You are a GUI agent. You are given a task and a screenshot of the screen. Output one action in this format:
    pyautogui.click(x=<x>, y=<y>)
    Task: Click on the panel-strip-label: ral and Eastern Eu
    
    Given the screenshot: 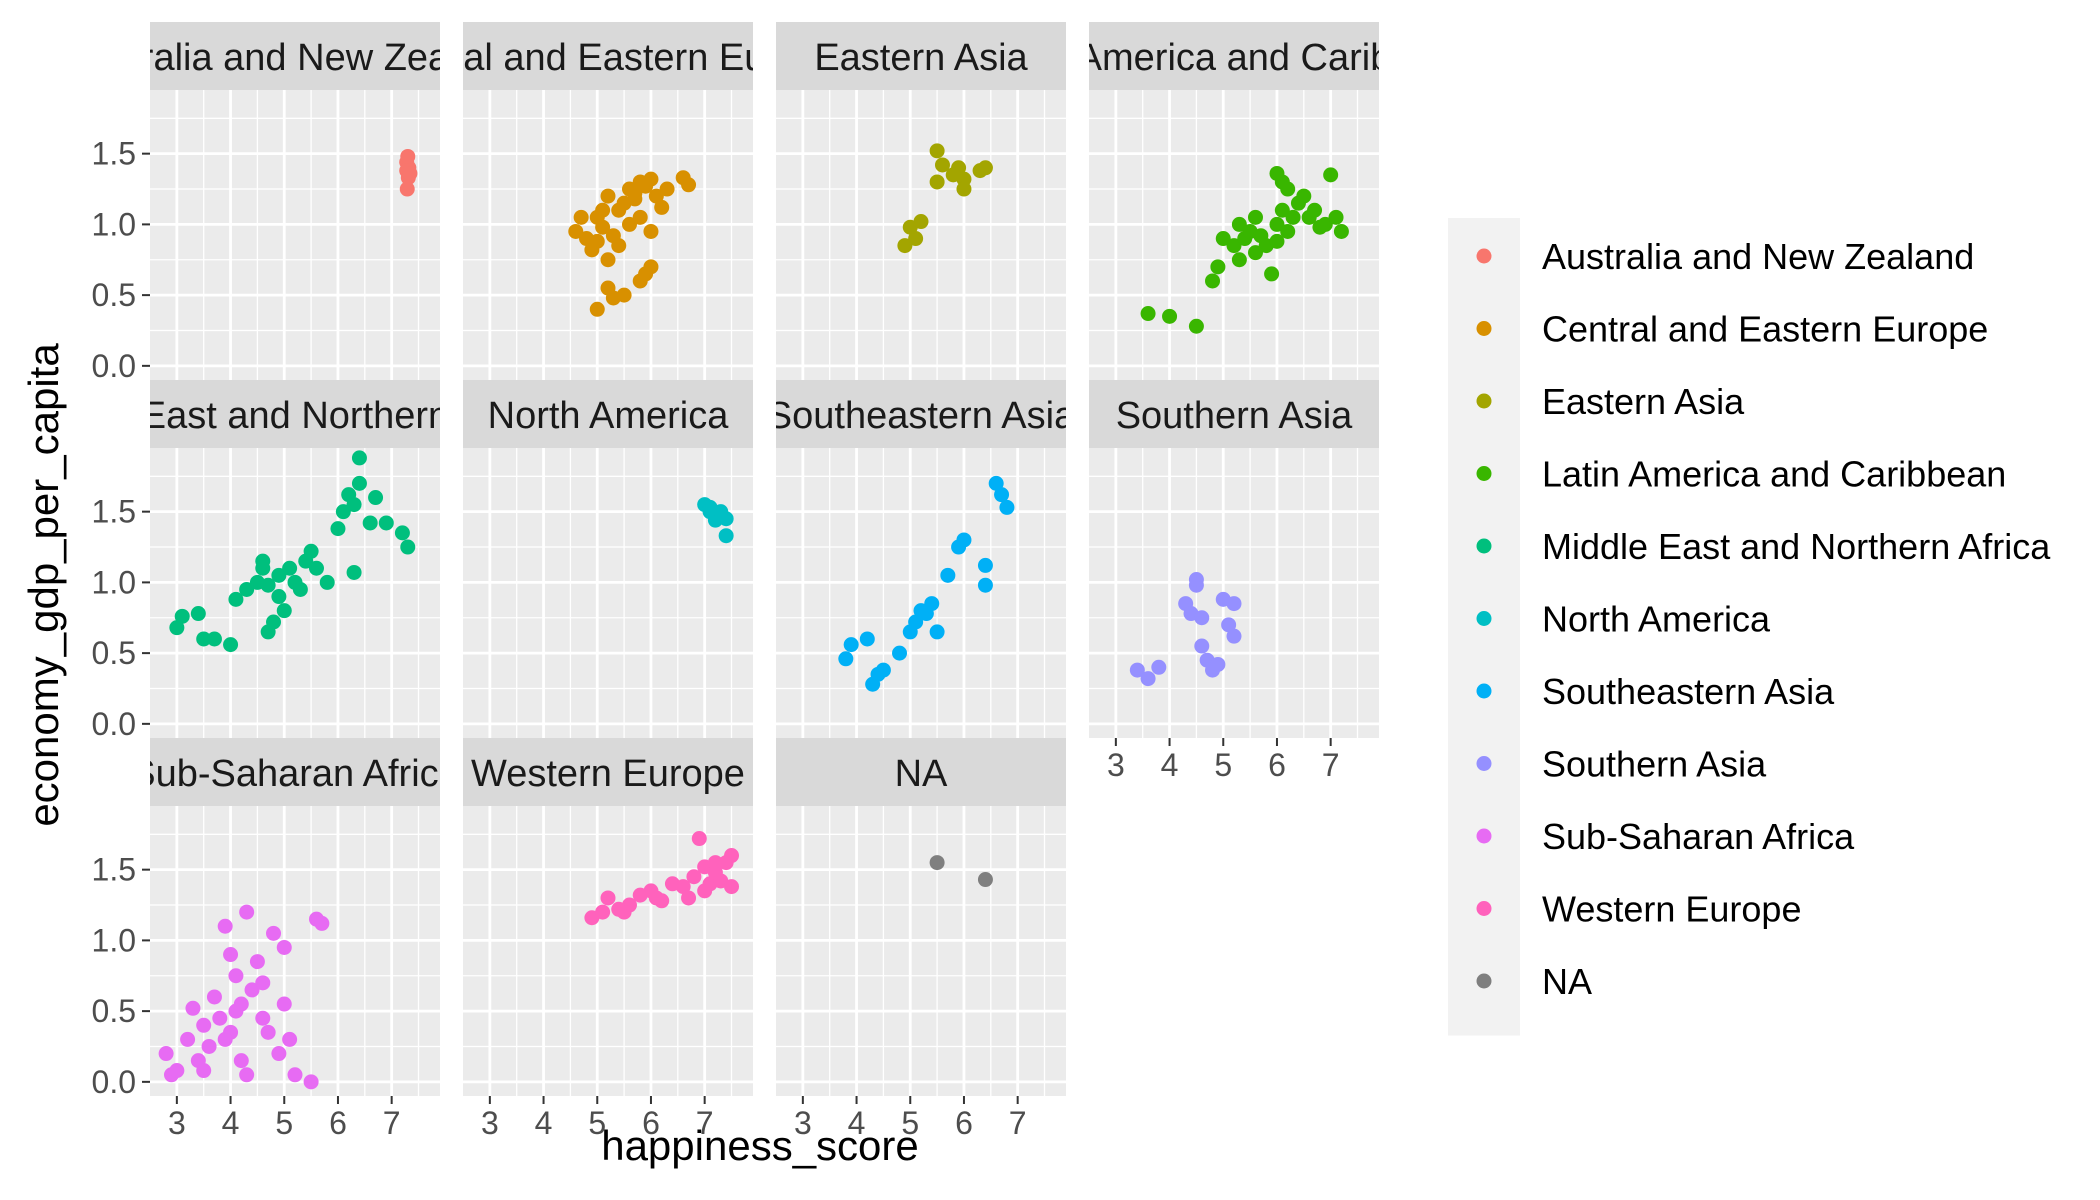 What is the action you would take?
    pyautogui.click(x=608, y=58)
    